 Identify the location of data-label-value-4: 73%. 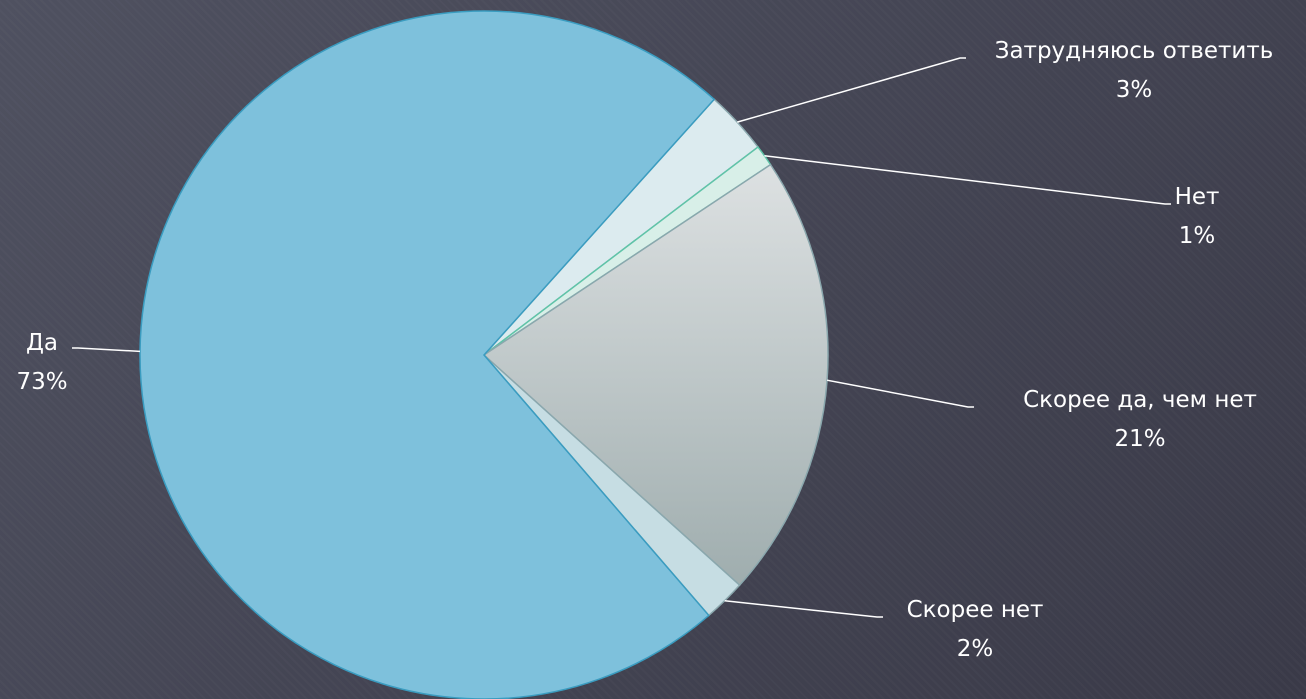
(41, 382).